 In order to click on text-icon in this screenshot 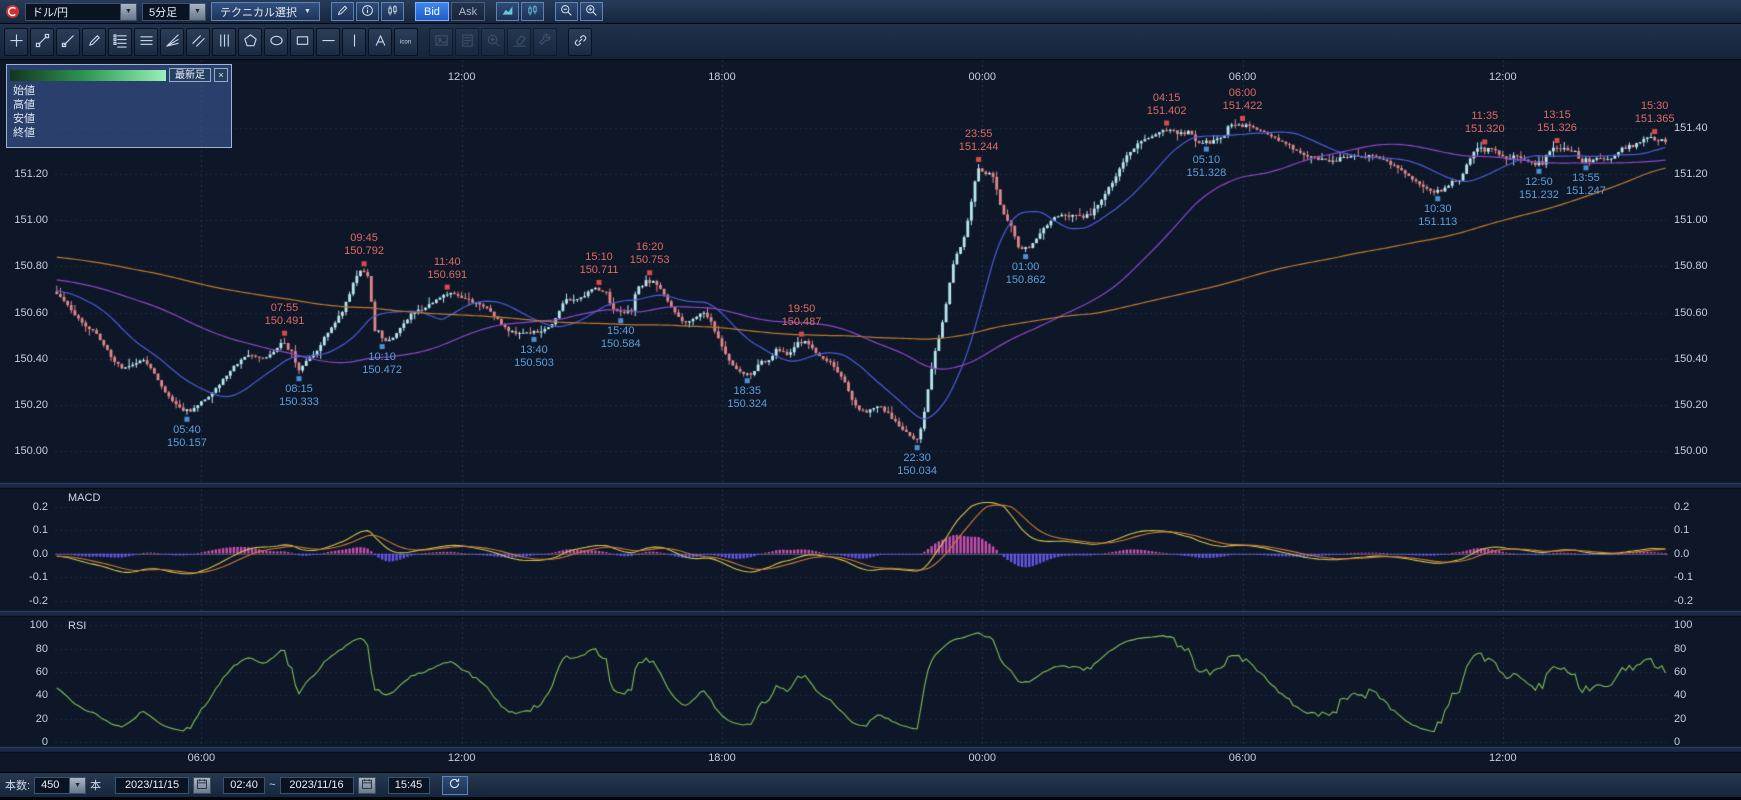, I will do `click(380, 42)`.